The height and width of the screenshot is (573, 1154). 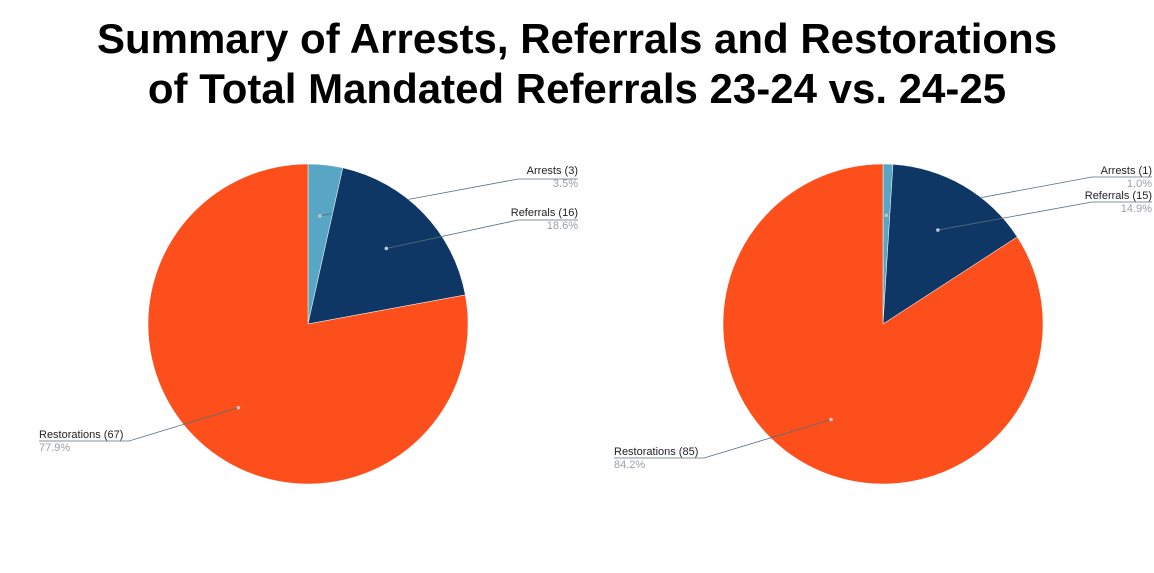 I want to click on slice-percent-referrals: 18.6%, so click(x=562, y=226).